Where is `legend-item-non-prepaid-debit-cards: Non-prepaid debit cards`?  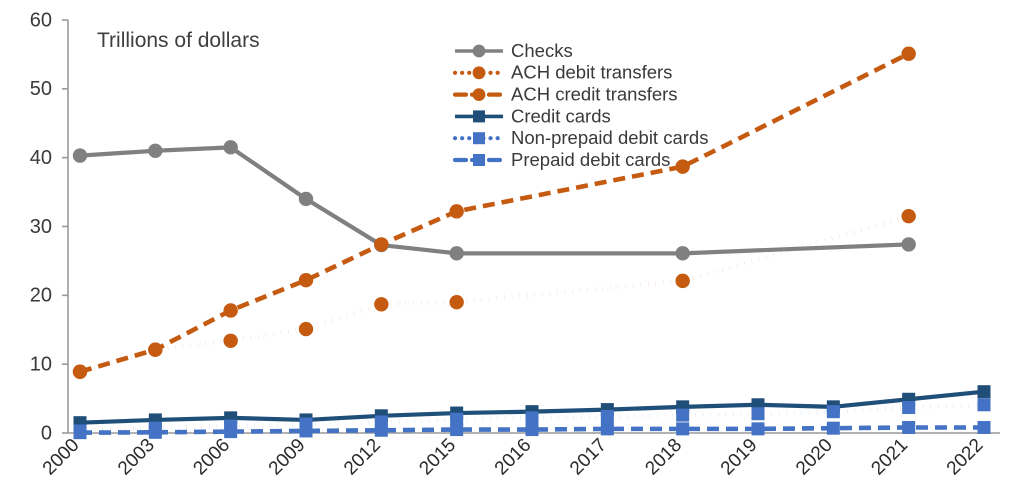
legend-item-non-prepaid-debit-cards: Non-prepaid debit cards is located at coordinates (580, 137).